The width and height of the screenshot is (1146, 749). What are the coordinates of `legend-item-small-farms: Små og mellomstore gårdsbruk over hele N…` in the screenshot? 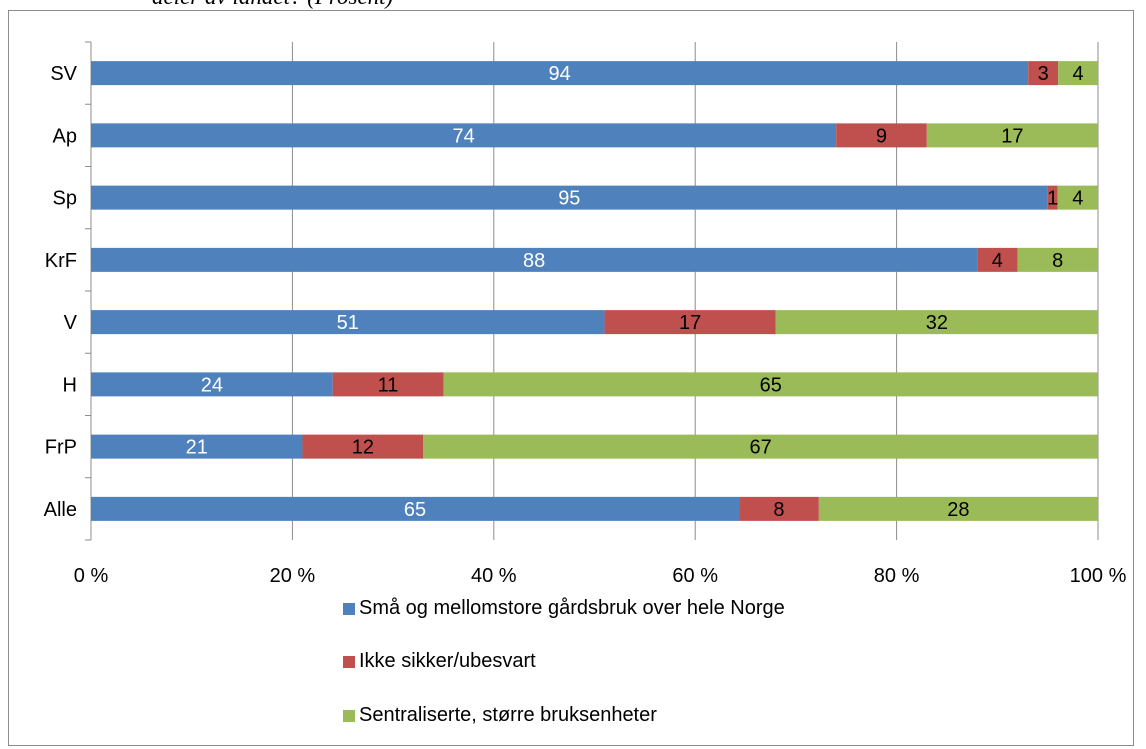 It's located at (564, 608).